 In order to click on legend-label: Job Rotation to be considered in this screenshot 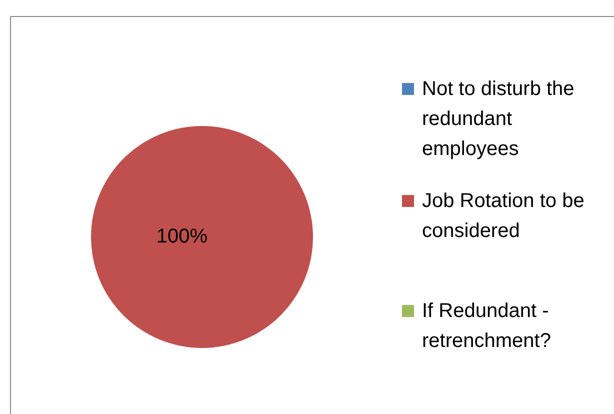, I will do `click(504, 216)`.